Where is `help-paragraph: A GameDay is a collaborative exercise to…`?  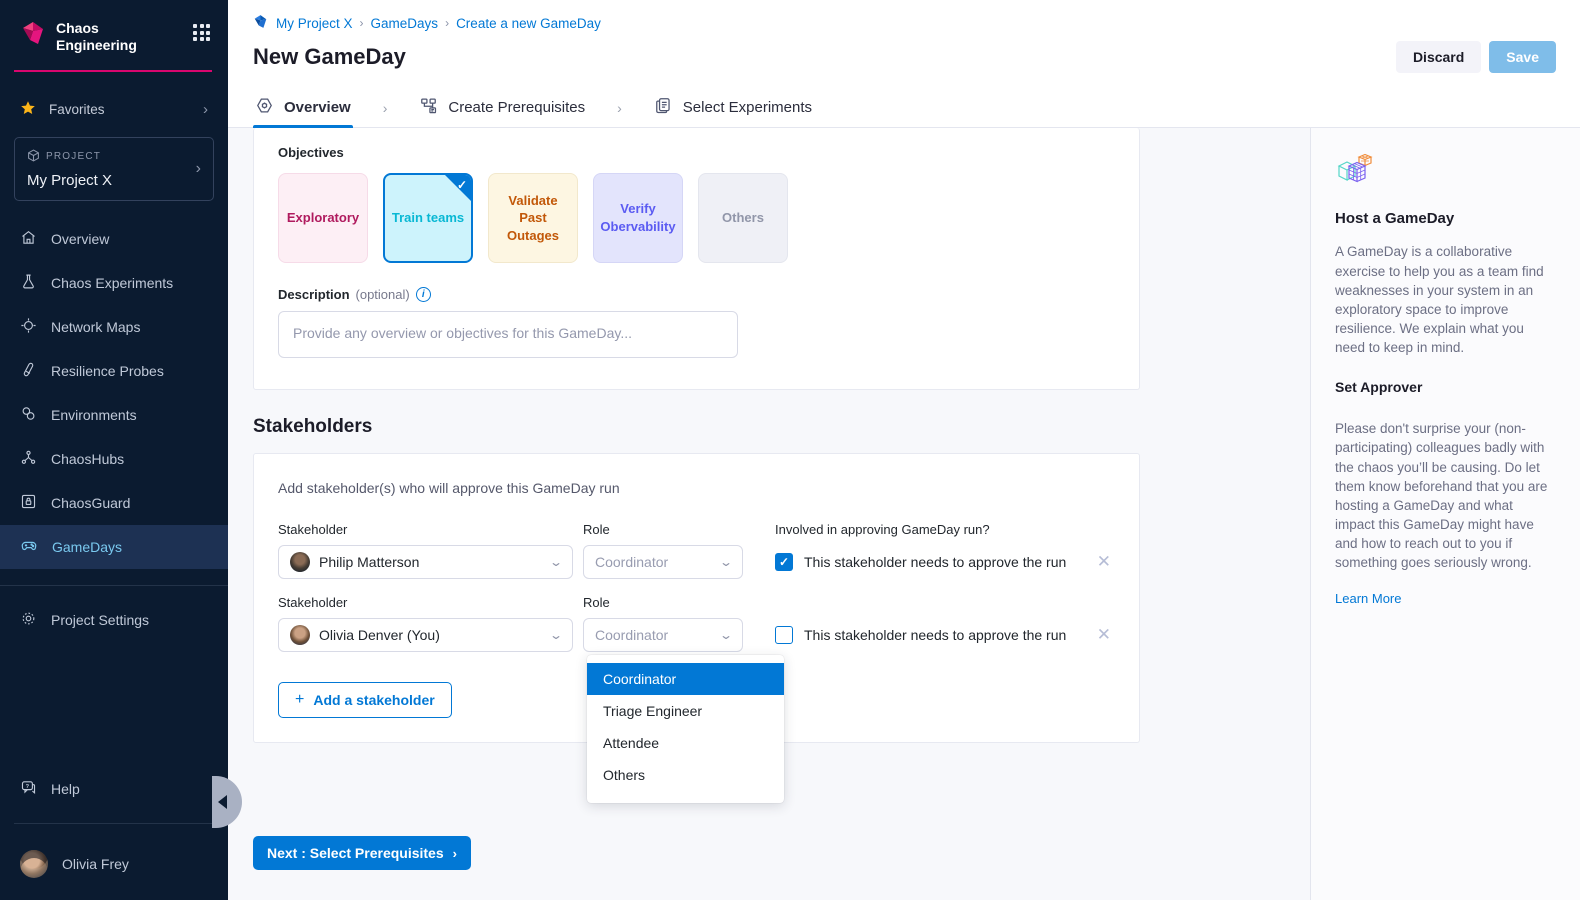
help-paragraph: A GameDay is a collaborative exercise to… is located at coordinates (1439, 300).